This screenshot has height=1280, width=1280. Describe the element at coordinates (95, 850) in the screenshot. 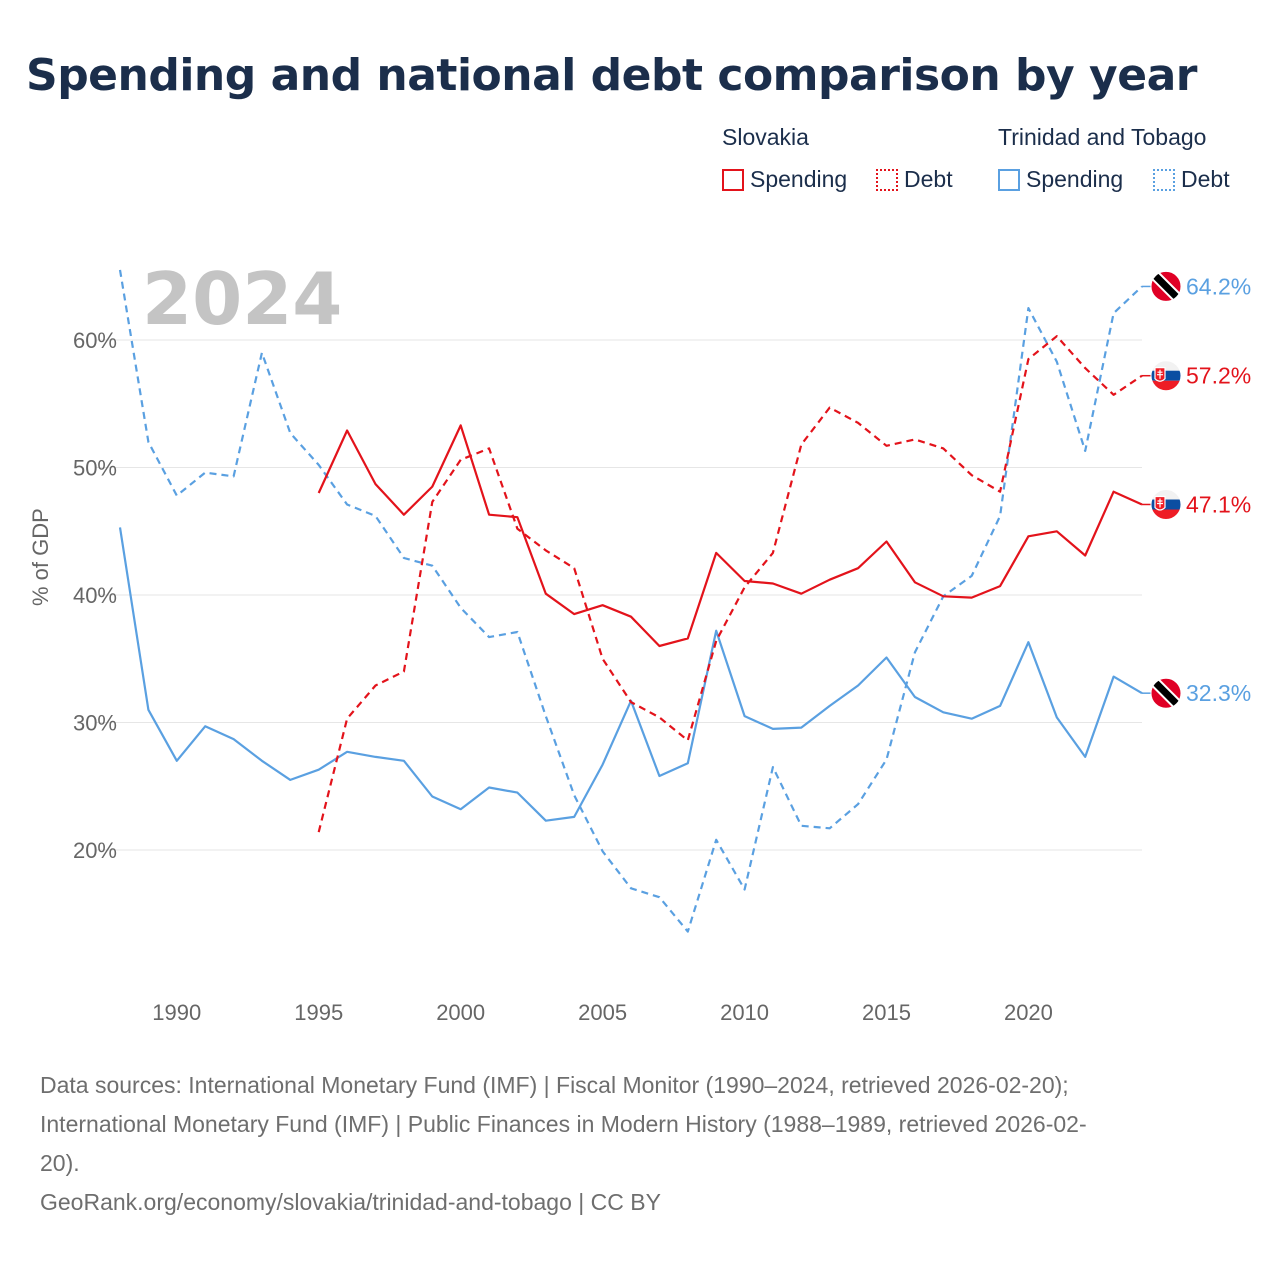

I see `y-tick-label: 20%` at that location.